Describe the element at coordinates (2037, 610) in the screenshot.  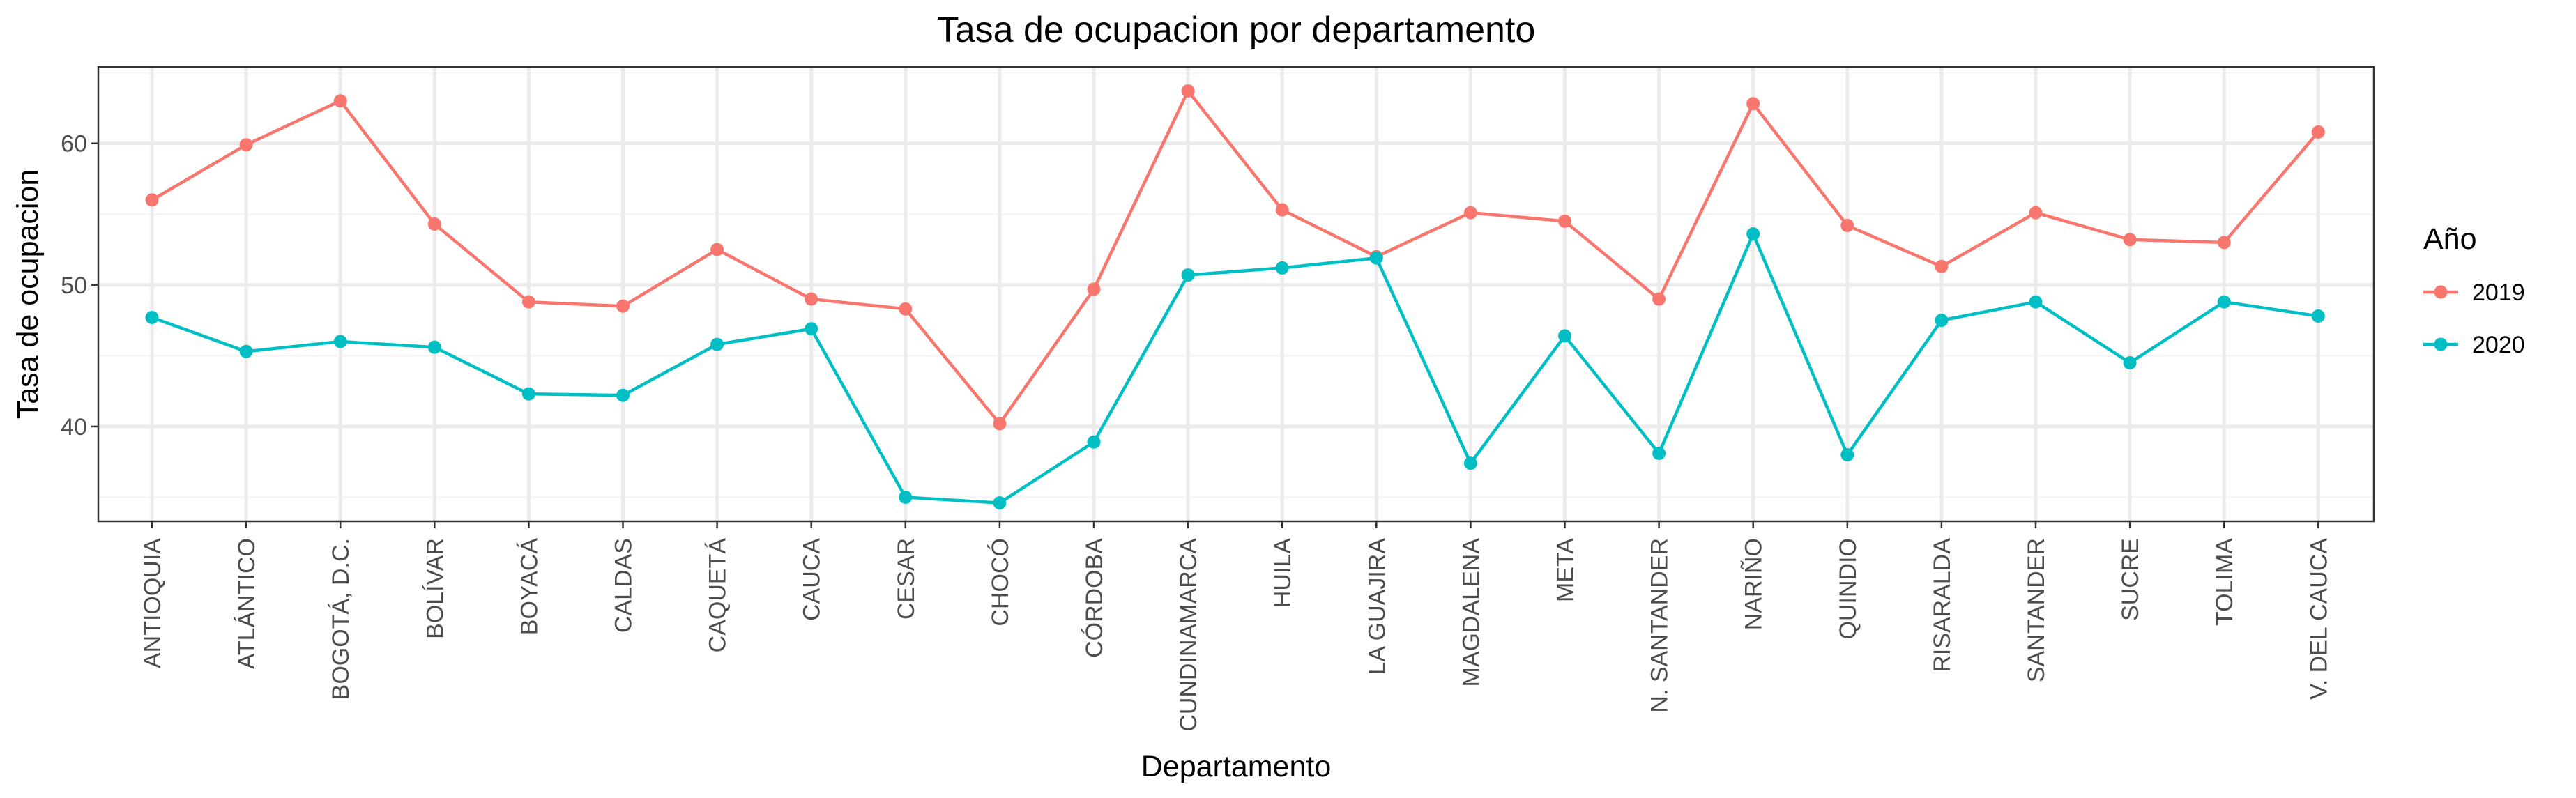
I see `x-tick-label: SANTANDER` at that location.